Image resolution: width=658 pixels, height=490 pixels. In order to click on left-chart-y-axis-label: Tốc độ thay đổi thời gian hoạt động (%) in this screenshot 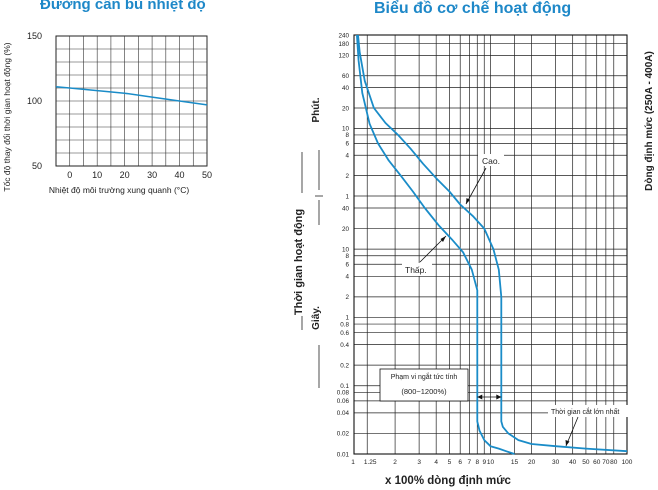, I will do `click(7, 116)`.